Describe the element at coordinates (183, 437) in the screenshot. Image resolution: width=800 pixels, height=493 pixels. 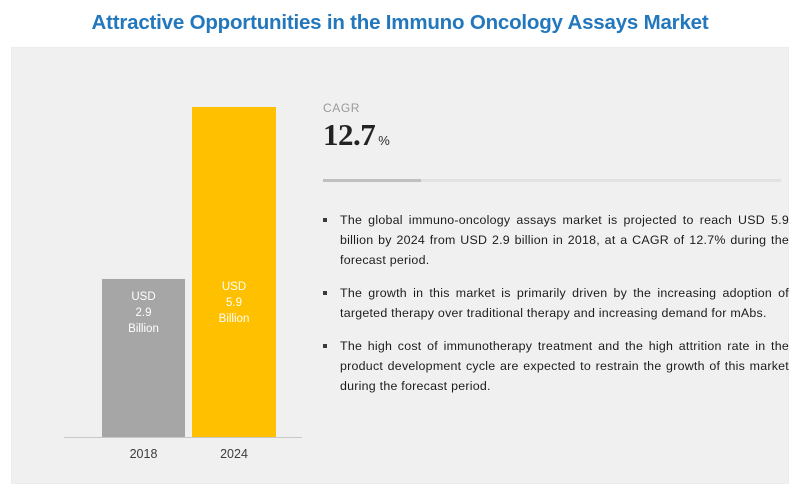
I see `x-axis-line` at that location.